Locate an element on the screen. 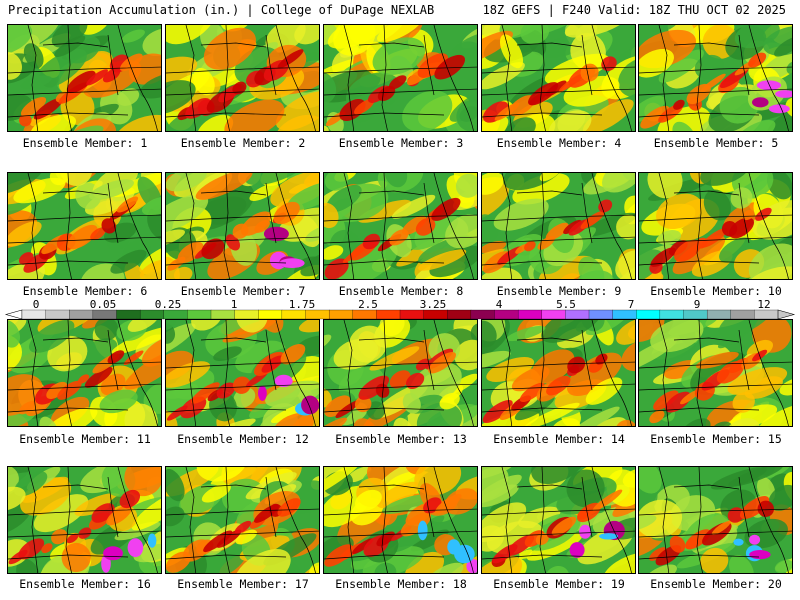 This screenshot has height=600, width=800. precip-colorbar is located at coordinates (400, 314).